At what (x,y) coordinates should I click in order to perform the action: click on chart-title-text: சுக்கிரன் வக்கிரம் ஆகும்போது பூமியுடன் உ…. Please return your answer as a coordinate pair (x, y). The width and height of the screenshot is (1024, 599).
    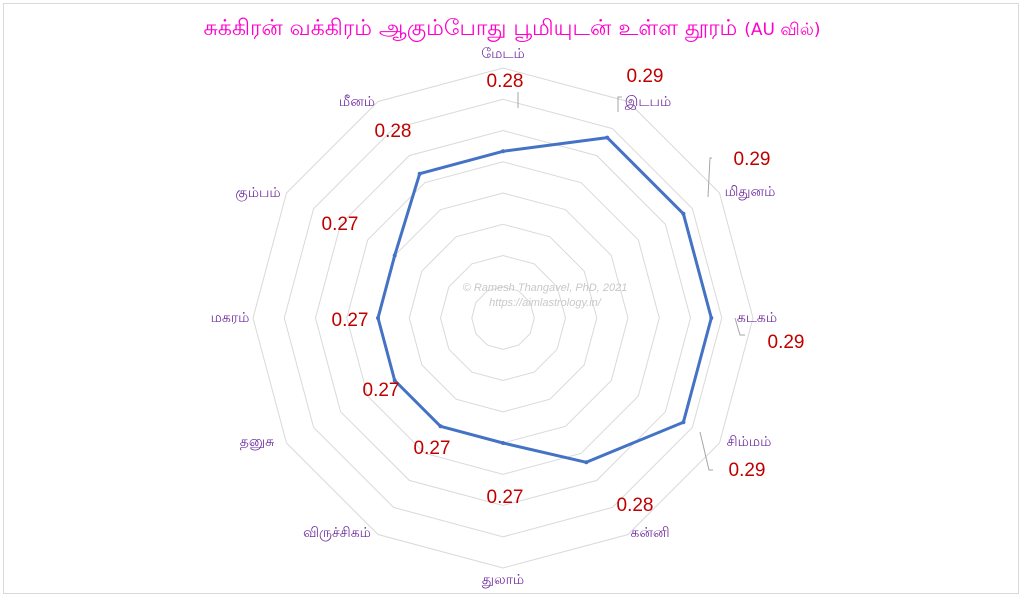
    Looking at the image, I should click on (470, 28).